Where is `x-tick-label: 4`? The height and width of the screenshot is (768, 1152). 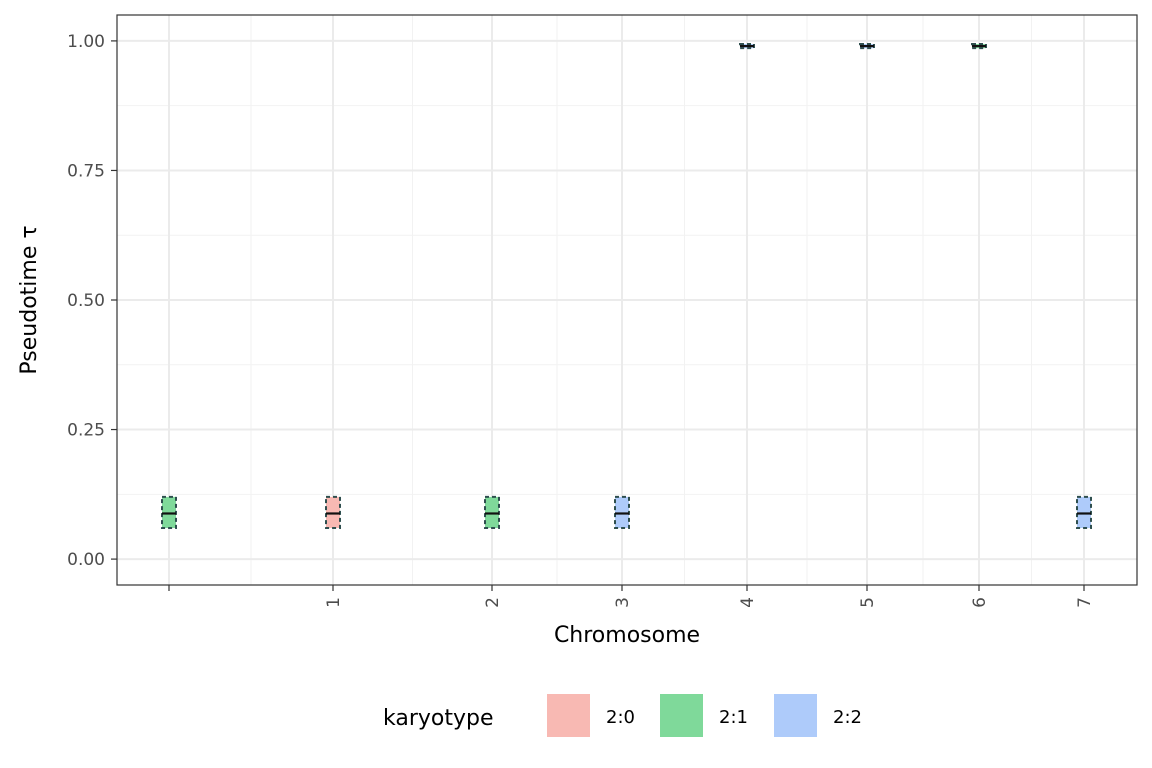
x-tick-label: 4 is located at coordinates (748, 602).